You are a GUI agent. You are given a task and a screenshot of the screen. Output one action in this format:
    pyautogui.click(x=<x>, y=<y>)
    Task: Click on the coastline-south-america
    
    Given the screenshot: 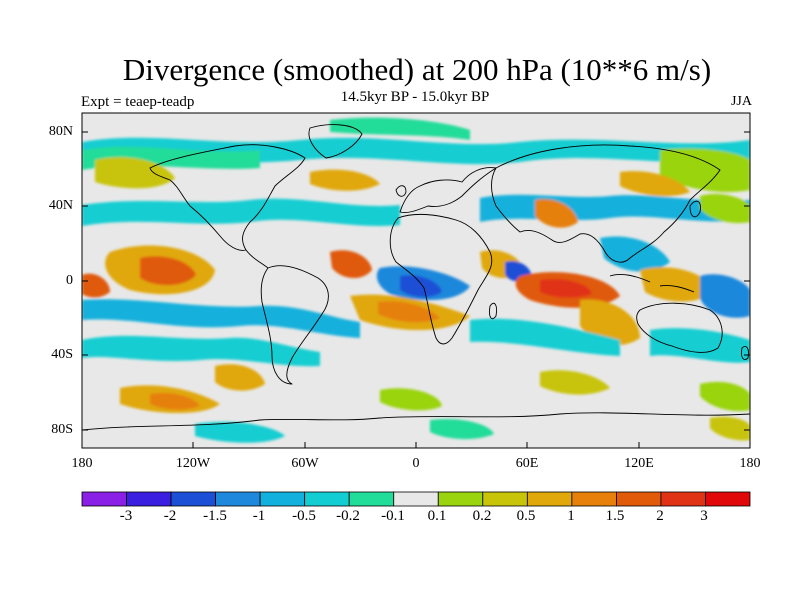 What is the action you would take?
    pyautogui.click(x=294, y=325)
    